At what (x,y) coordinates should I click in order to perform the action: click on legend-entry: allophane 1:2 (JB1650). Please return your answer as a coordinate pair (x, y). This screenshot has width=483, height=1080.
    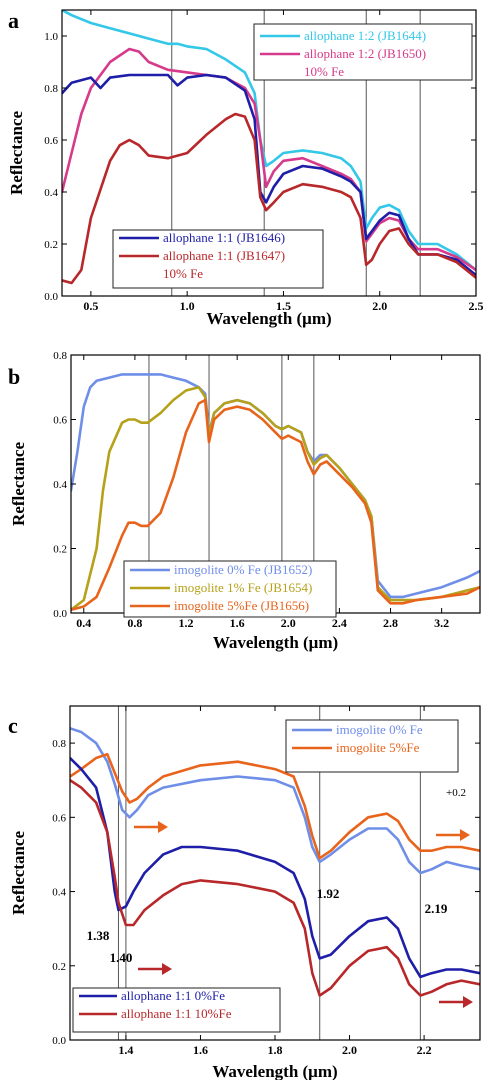
    Looking at the image, I should click on (365, 53).